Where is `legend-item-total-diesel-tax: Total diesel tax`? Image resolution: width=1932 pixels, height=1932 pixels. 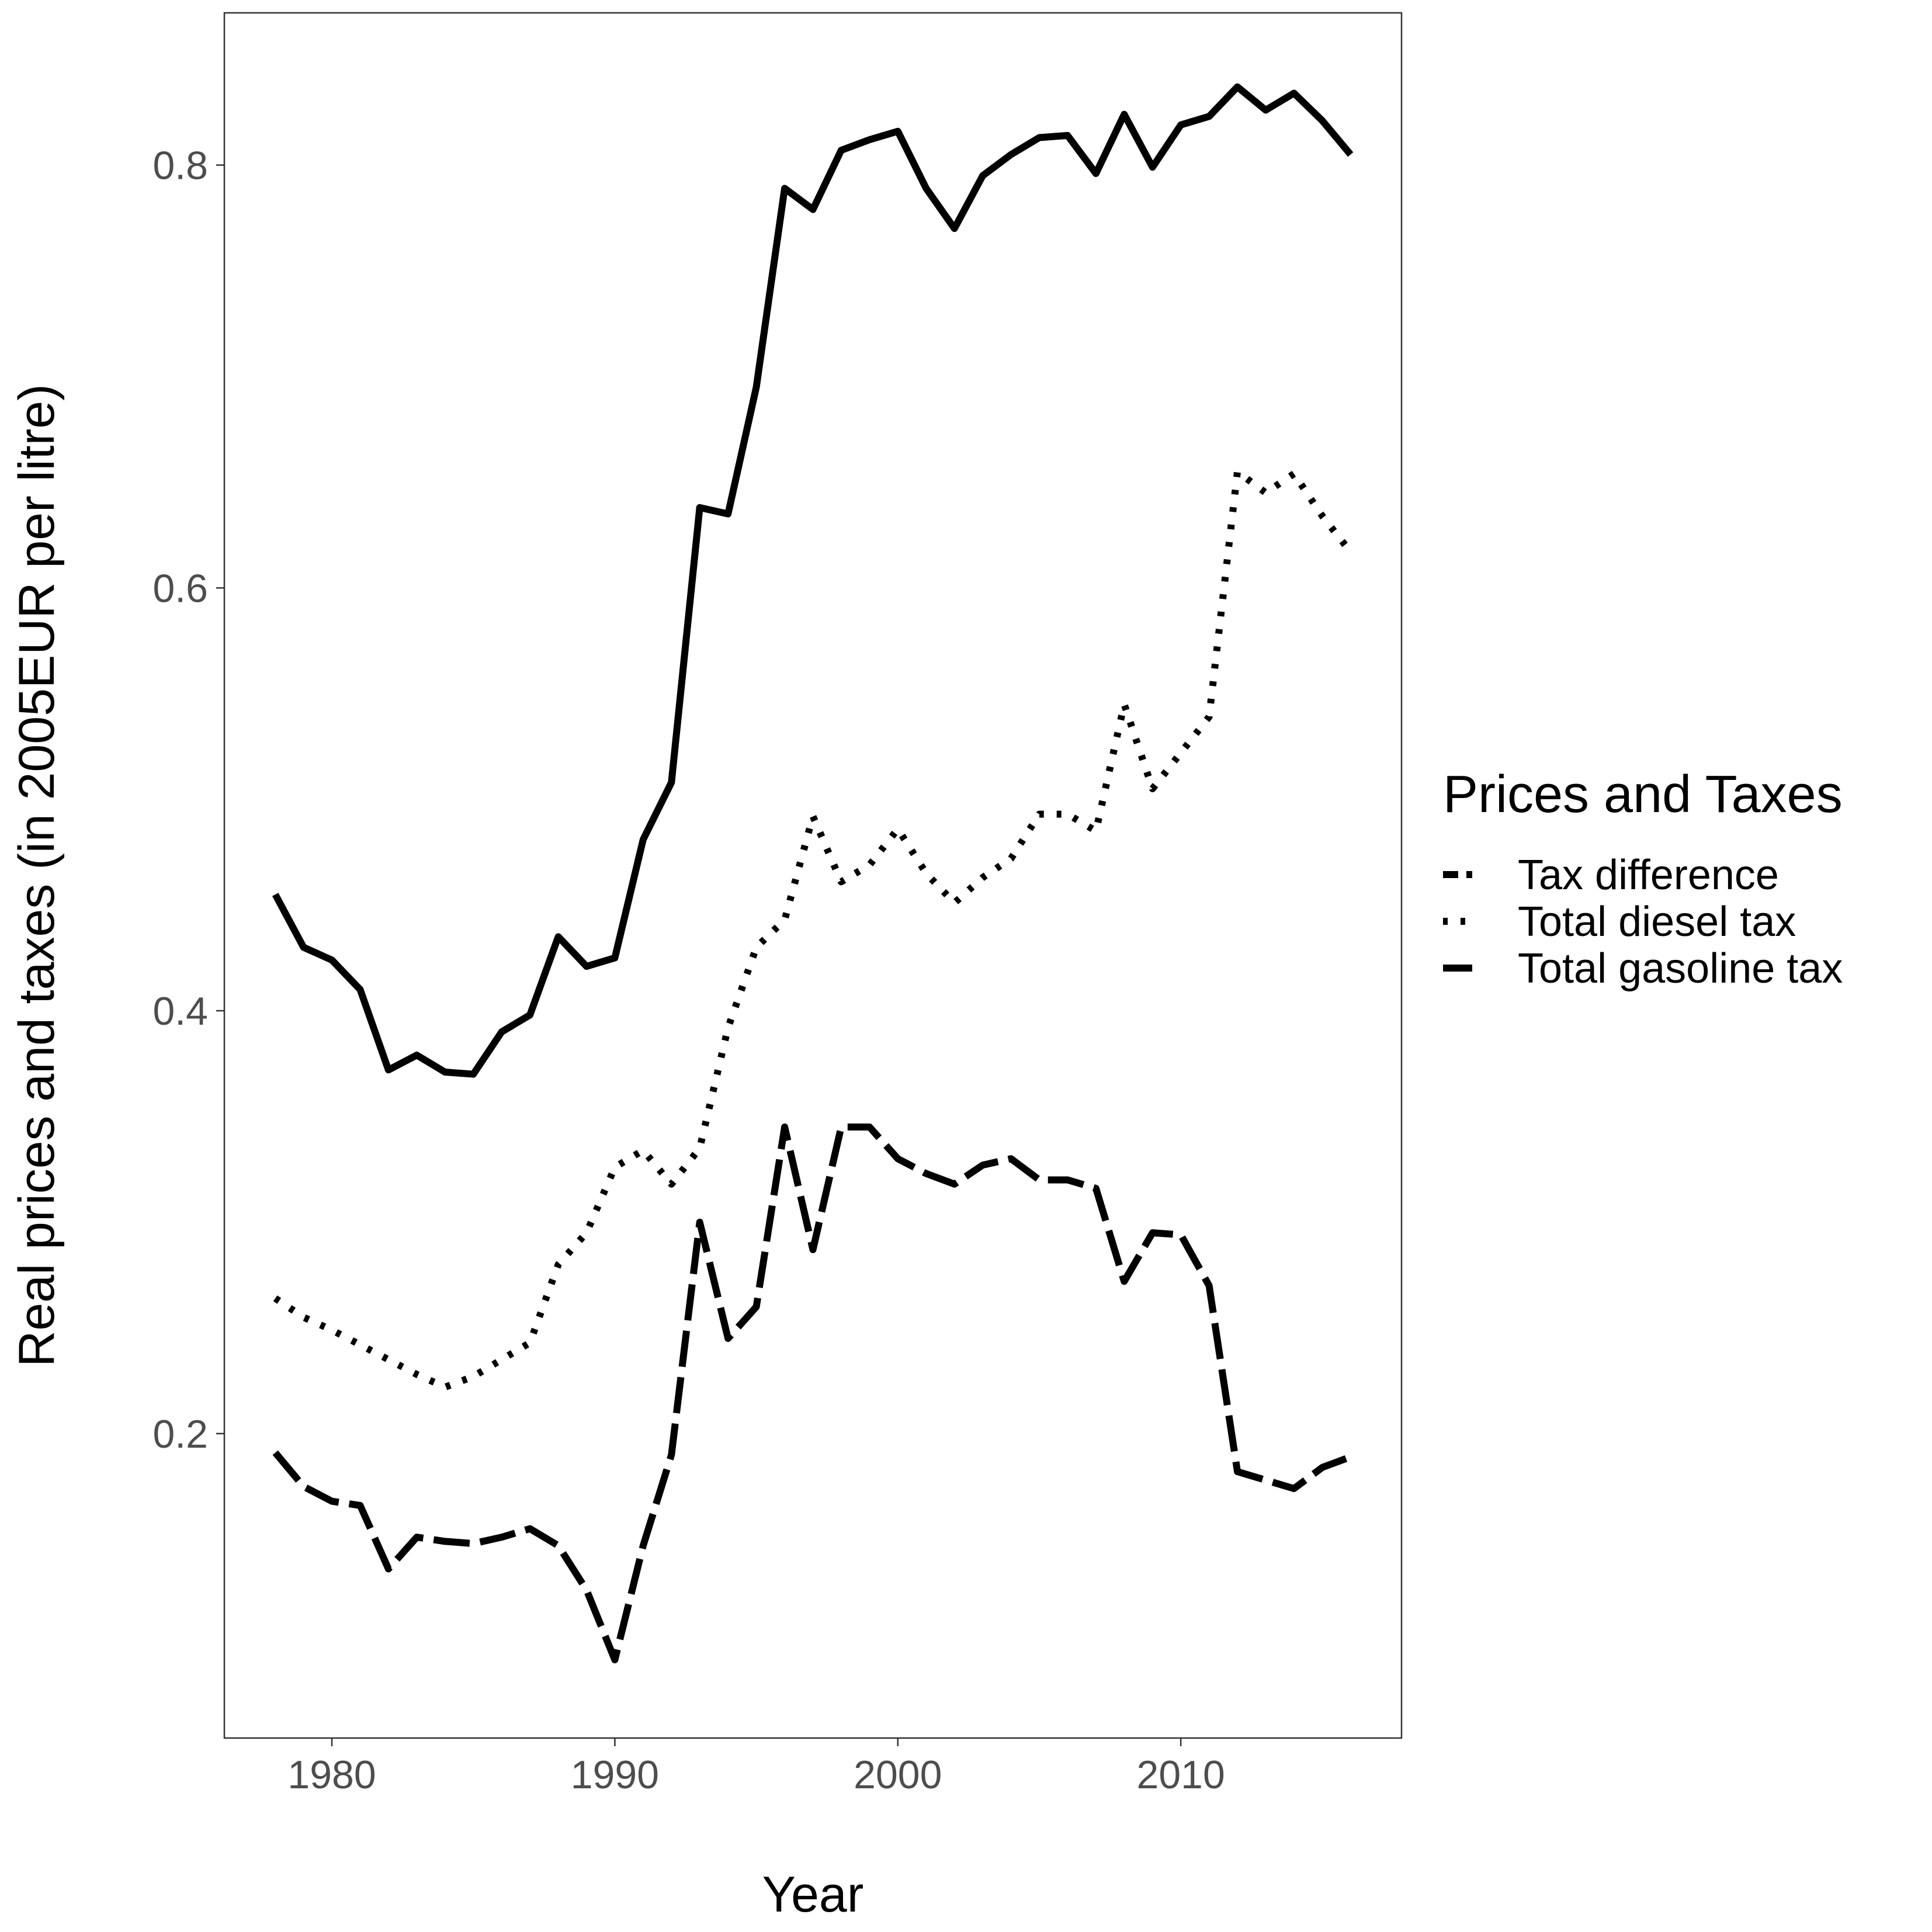 legend-item-total-diesel-tax: Total diesel tax is located at coordinates (1619, 922).